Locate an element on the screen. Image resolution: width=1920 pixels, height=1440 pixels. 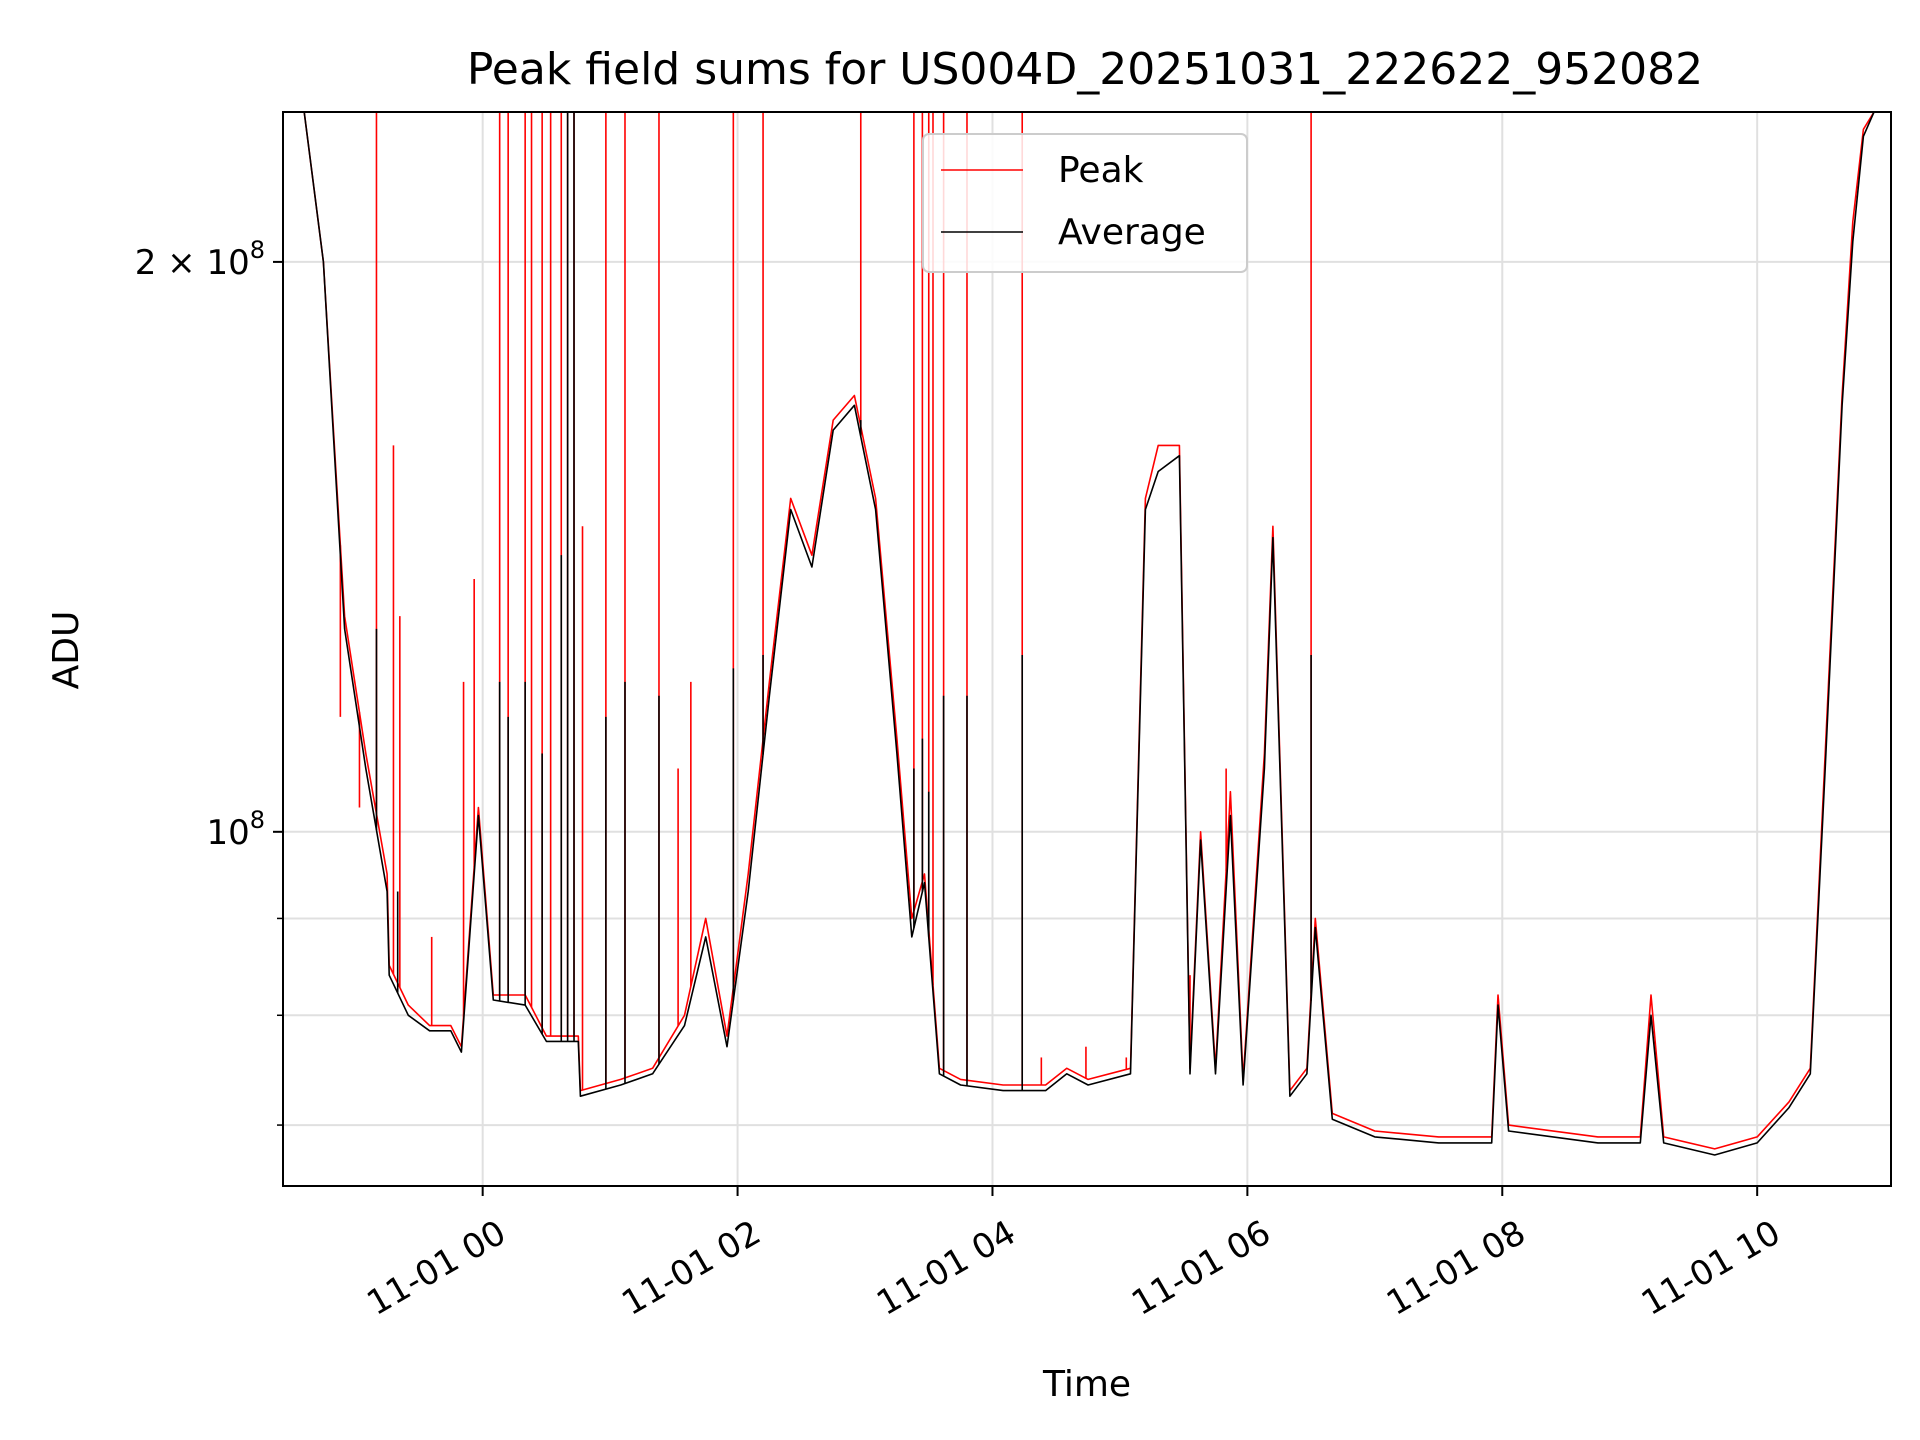
y-tick-label: 2 × 108 is located at coordinates (200, 259).